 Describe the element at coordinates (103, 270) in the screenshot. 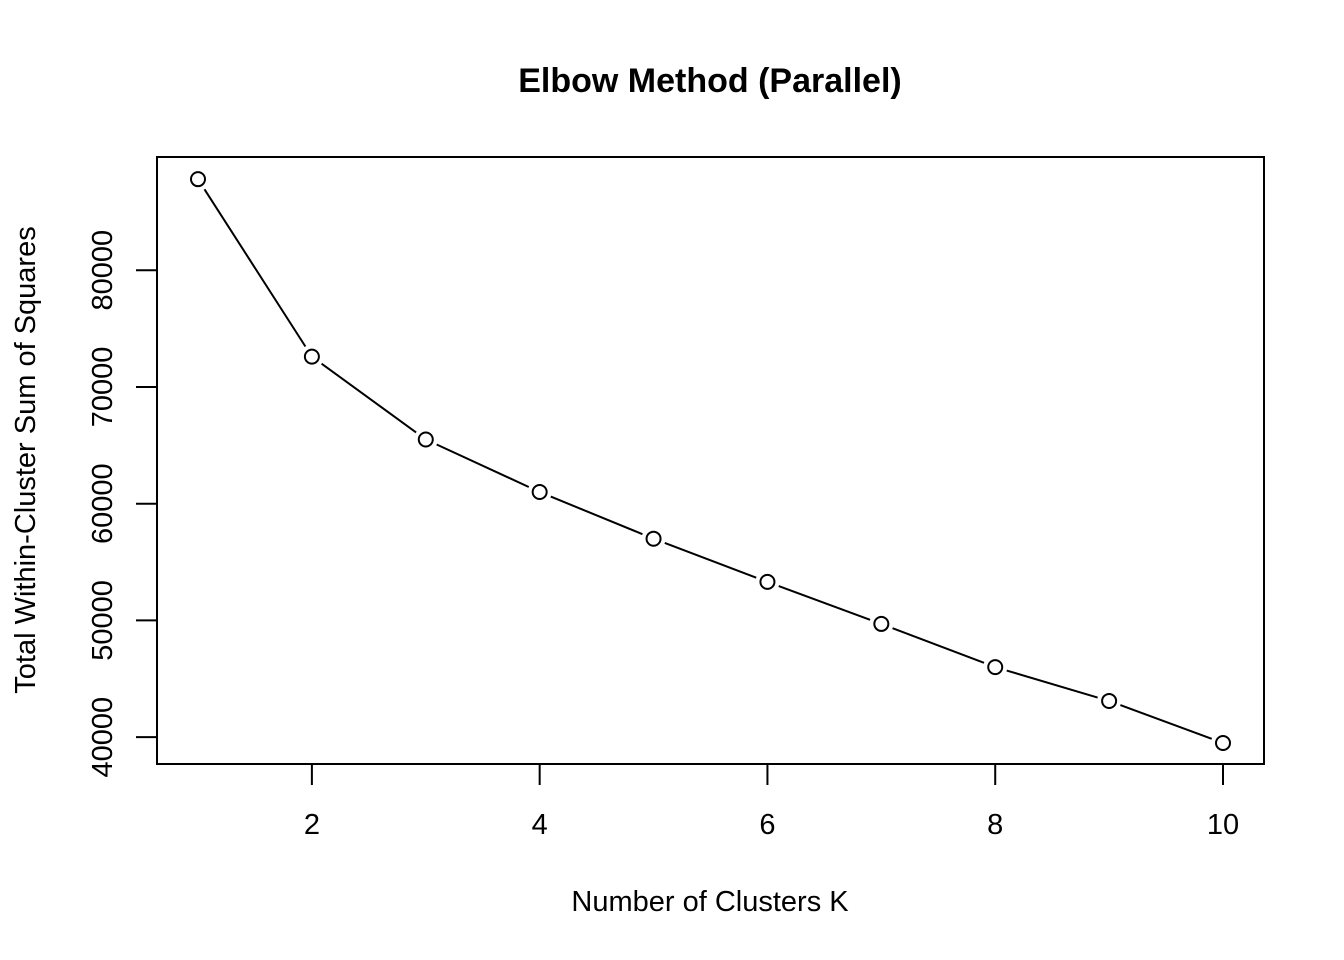

I see `y-tick-label: 80000` at that location.